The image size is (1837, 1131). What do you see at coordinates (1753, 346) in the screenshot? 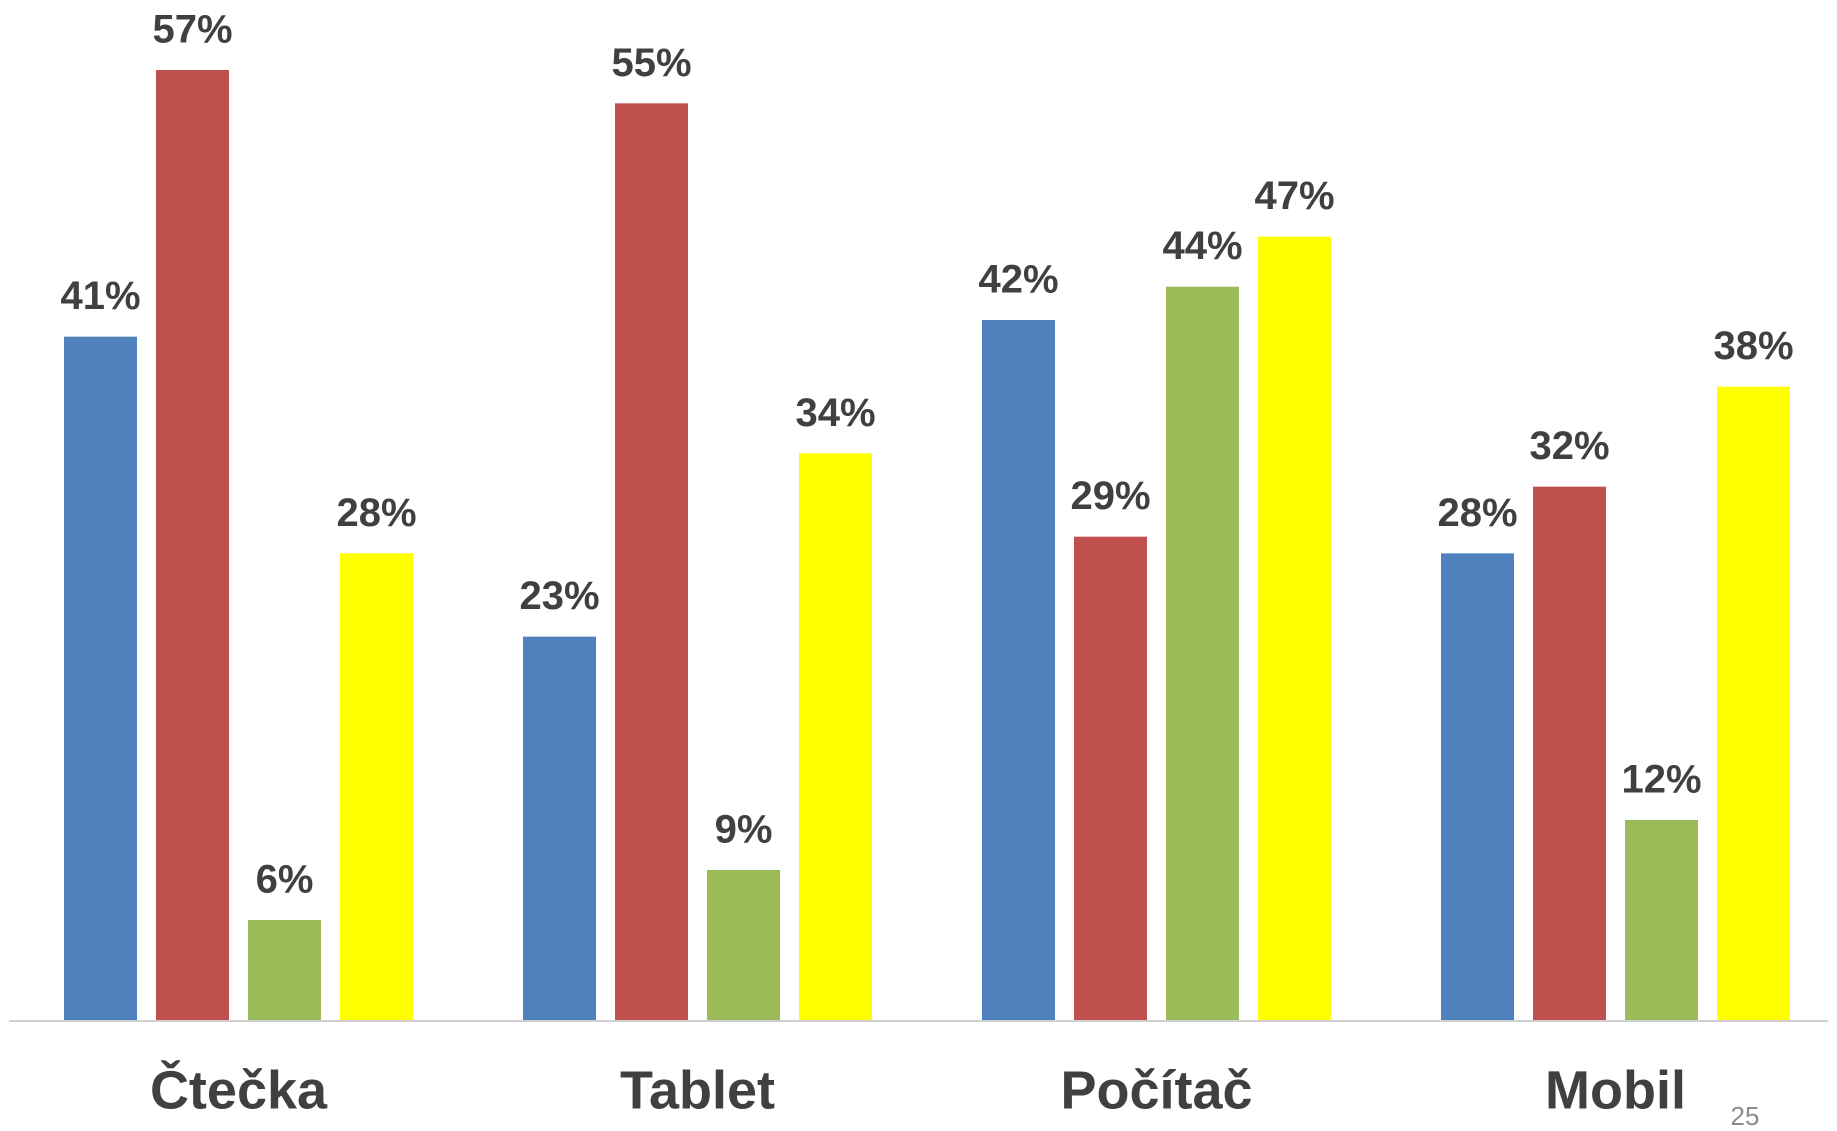
I see `value-label: 38%` at bounding box center [1753, 346].